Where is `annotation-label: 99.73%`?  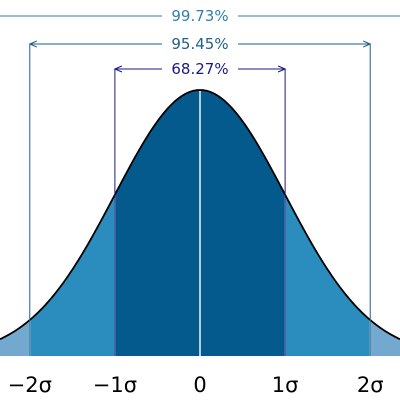 annotation-label: 99.73% is located at coordinates (199, 16).